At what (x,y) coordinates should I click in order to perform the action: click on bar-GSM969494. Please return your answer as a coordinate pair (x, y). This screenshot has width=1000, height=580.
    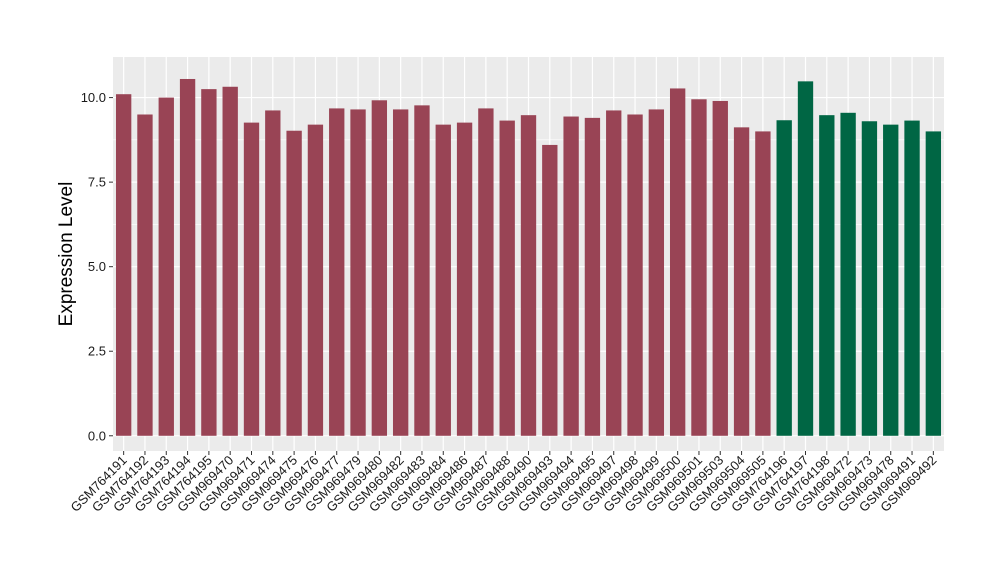
    Looking at the image, I should click on (571, 276).